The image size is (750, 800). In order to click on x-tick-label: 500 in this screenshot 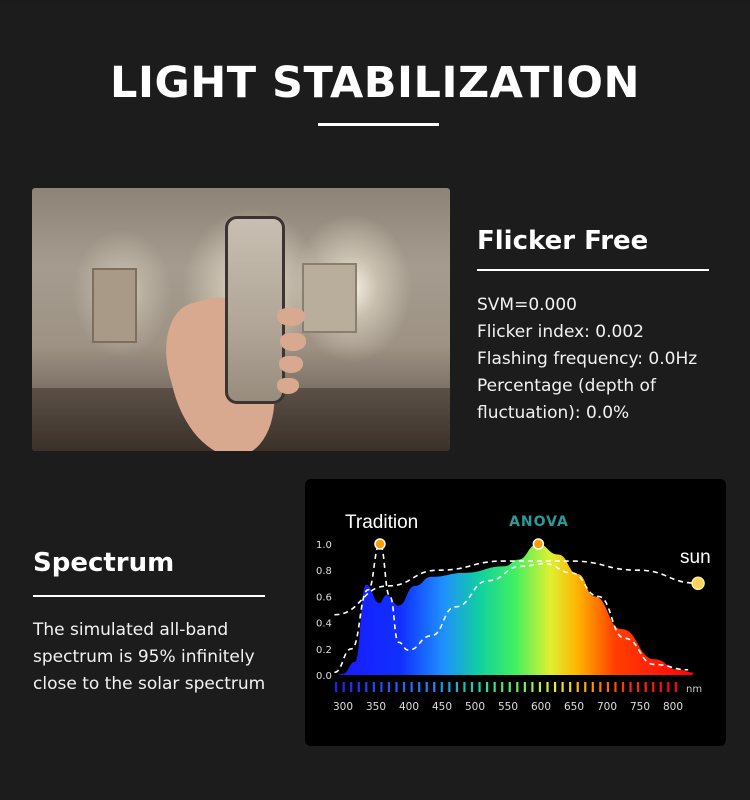, I will do `click(475, 707)`.